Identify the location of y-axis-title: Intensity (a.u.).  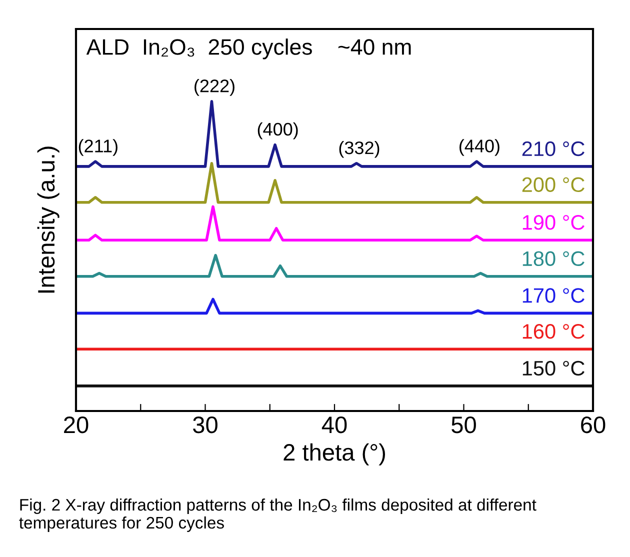
(48, 219).